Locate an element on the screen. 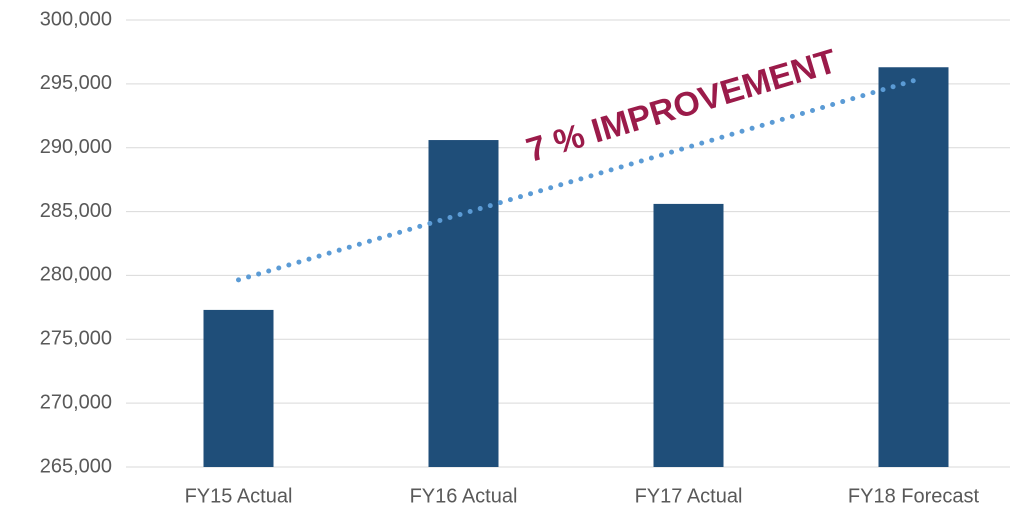  x-tick-label: FY18 Forecast is located at coordinates (914, 496).